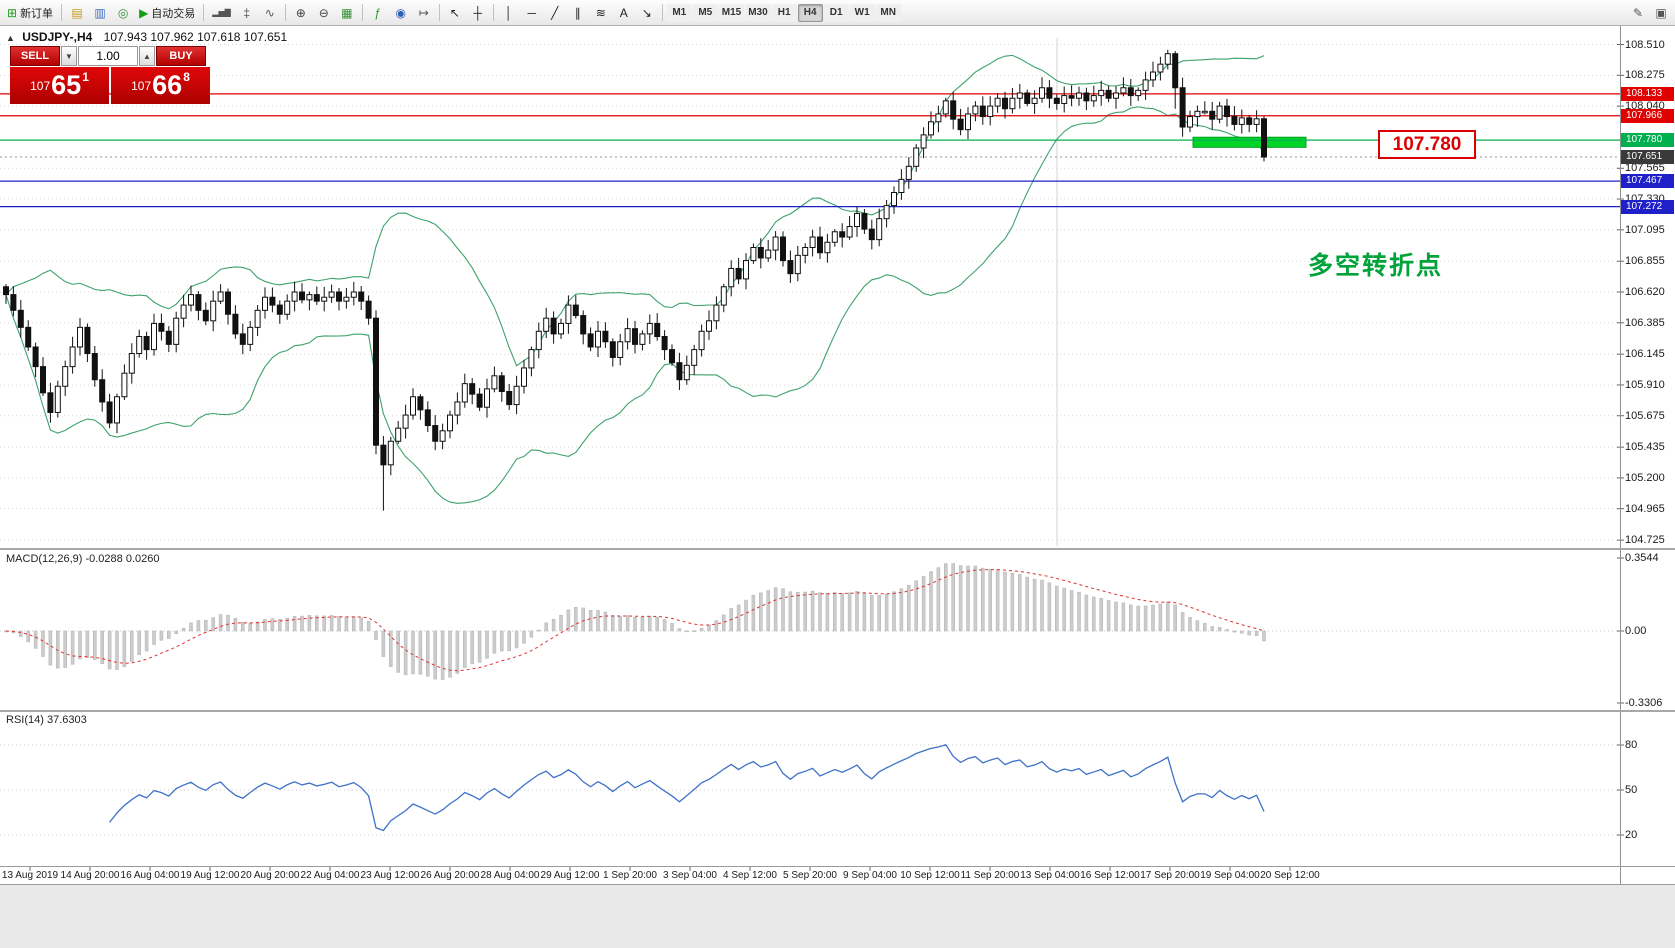  Describe the element at coordinates (83, 559) in the screenshot. I see `macd-indicator-label: MACD(12,26,9) -0.0288 0.0260` at that location.